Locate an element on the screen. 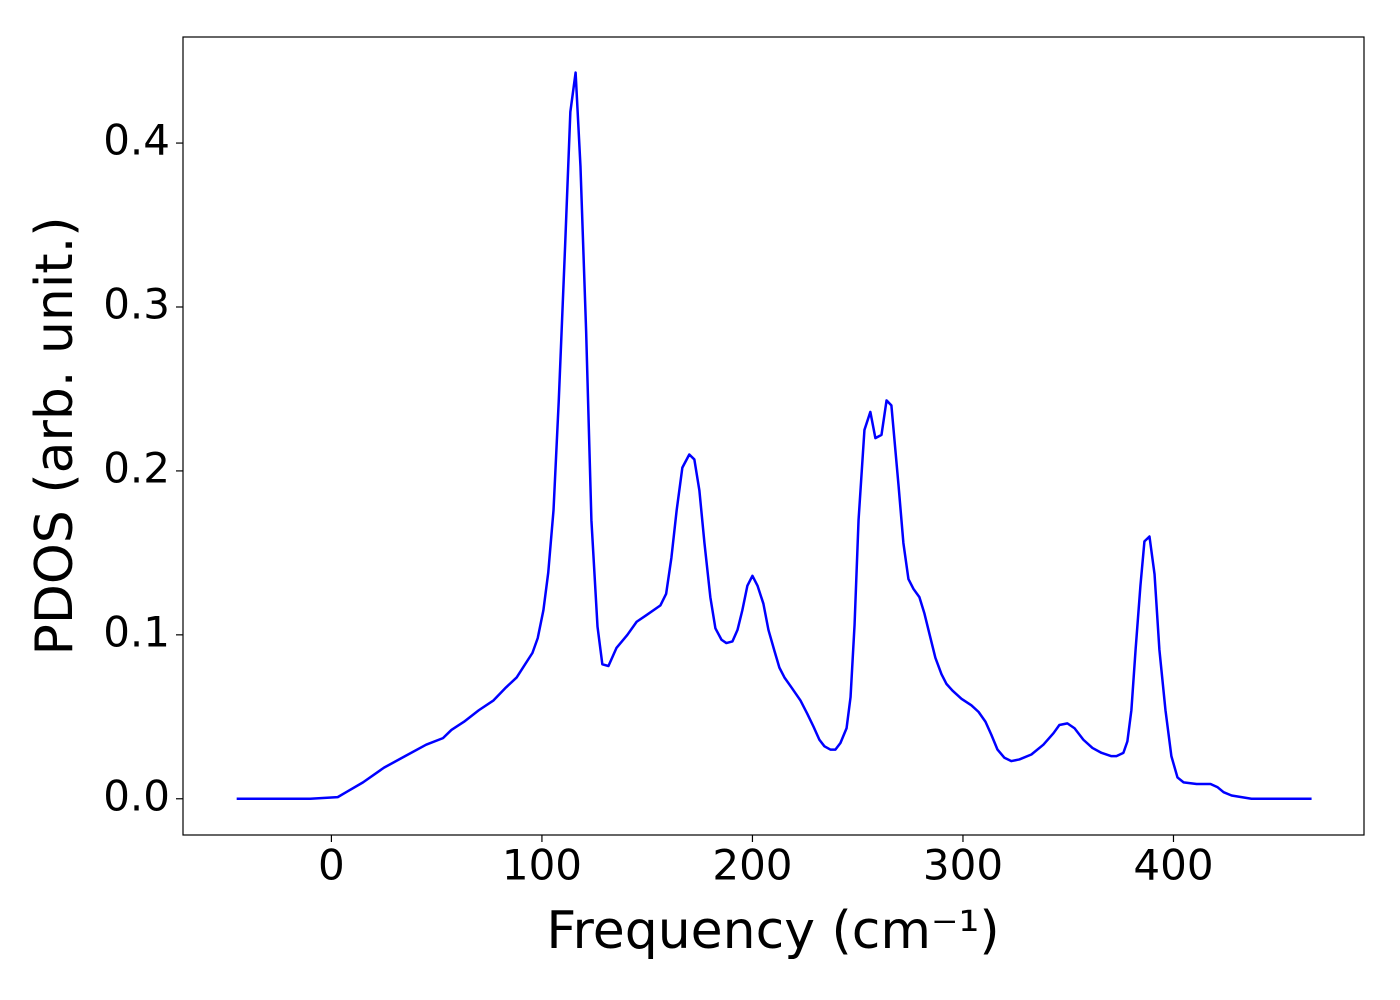  x-tick-label: 100 is located at coordinates (542, 865).